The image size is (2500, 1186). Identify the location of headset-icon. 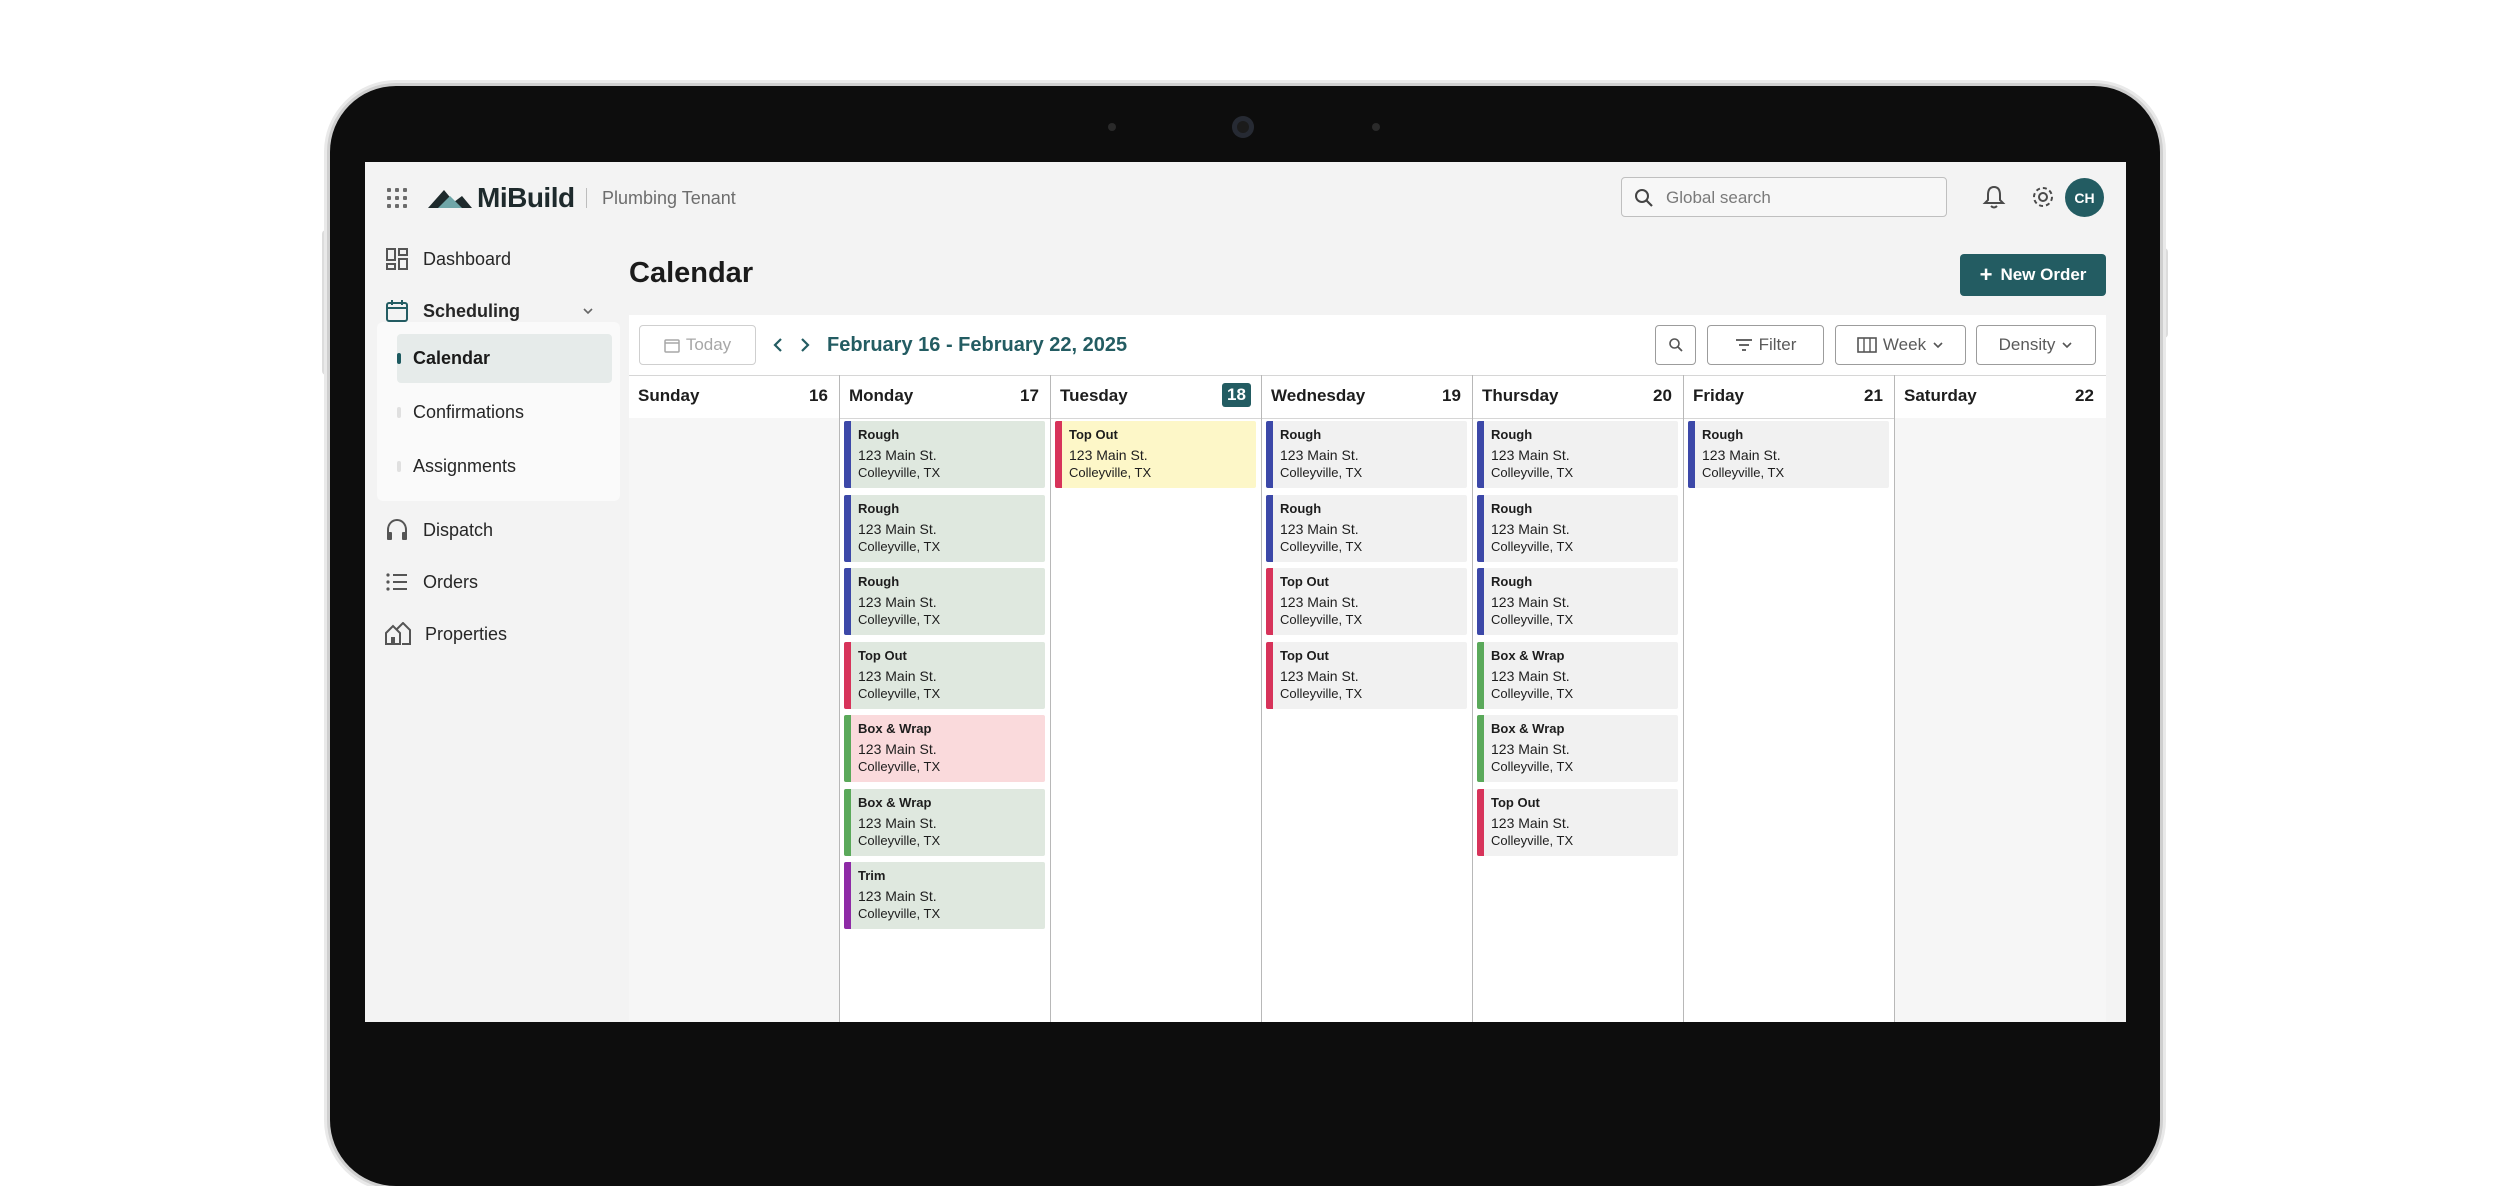
(397, 529).